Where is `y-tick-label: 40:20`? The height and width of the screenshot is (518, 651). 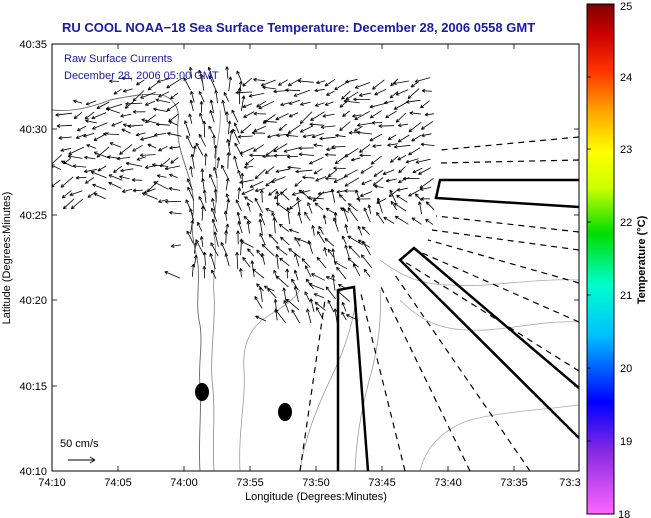 y-tick-label: 40:20 is located at coordinates (33, 301).